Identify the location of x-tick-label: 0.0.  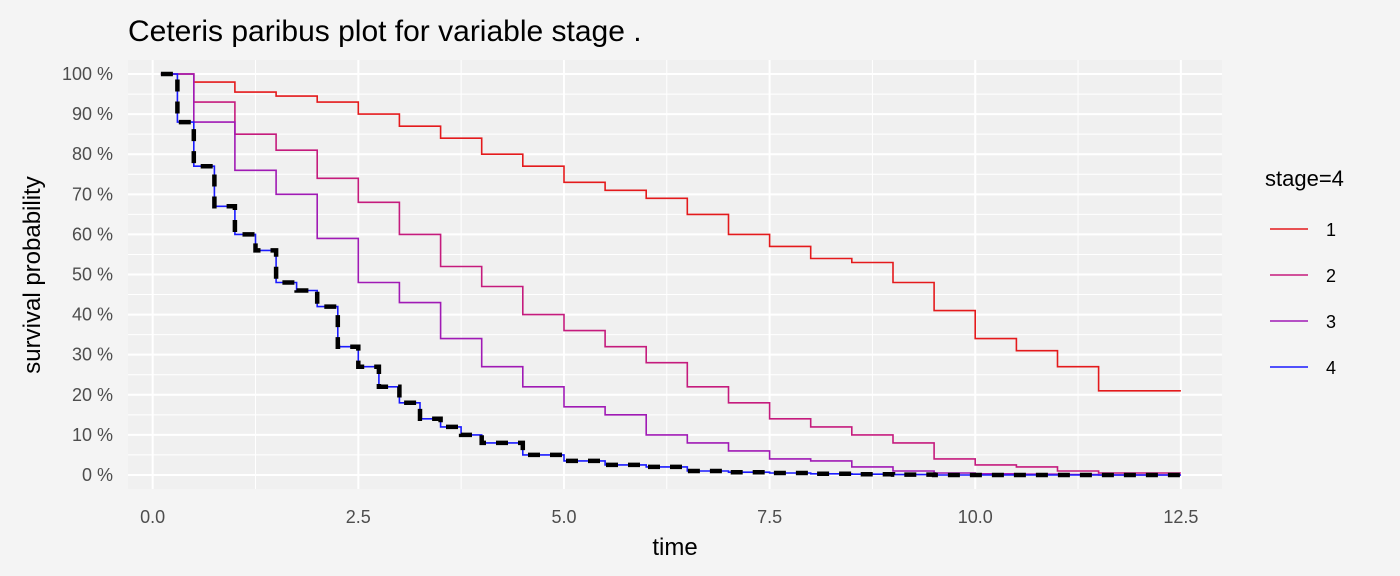
(152, 517).